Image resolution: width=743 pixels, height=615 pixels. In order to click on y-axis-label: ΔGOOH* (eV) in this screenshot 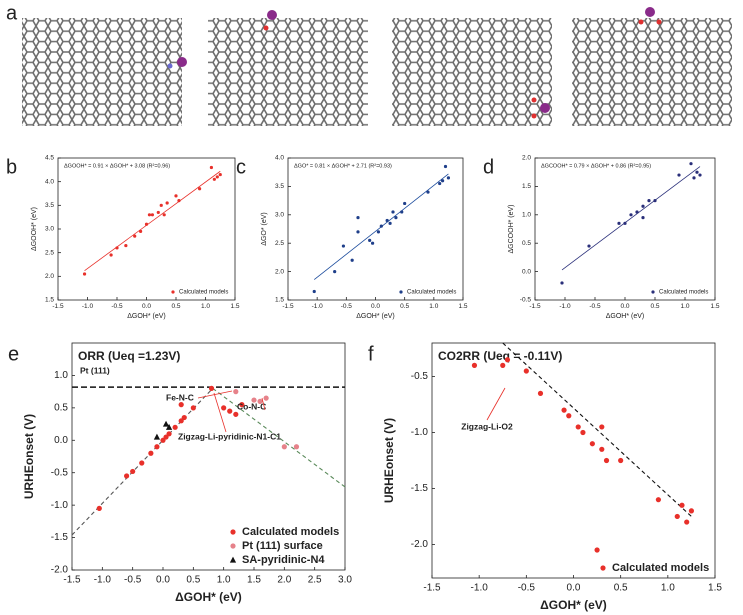, I will do `click(34, 229)`.